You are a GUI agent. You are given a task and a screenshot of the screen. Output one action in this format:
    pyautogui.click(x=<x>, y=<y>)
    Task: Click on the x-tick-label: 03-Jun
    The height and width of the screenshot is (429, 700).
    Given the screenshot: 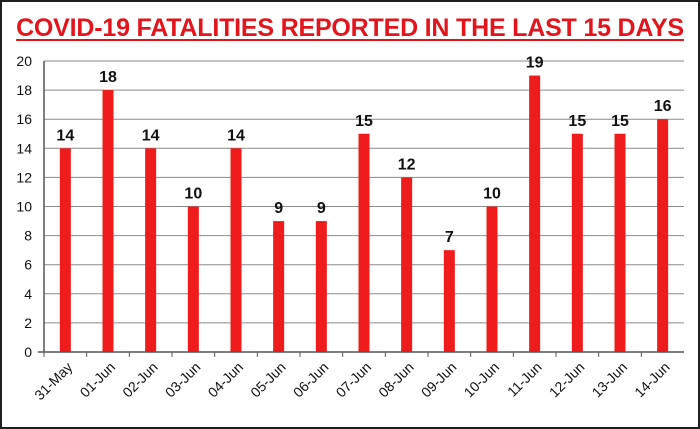 What is the action you would take?
    pyautogui.click(x=183, y=380)
    